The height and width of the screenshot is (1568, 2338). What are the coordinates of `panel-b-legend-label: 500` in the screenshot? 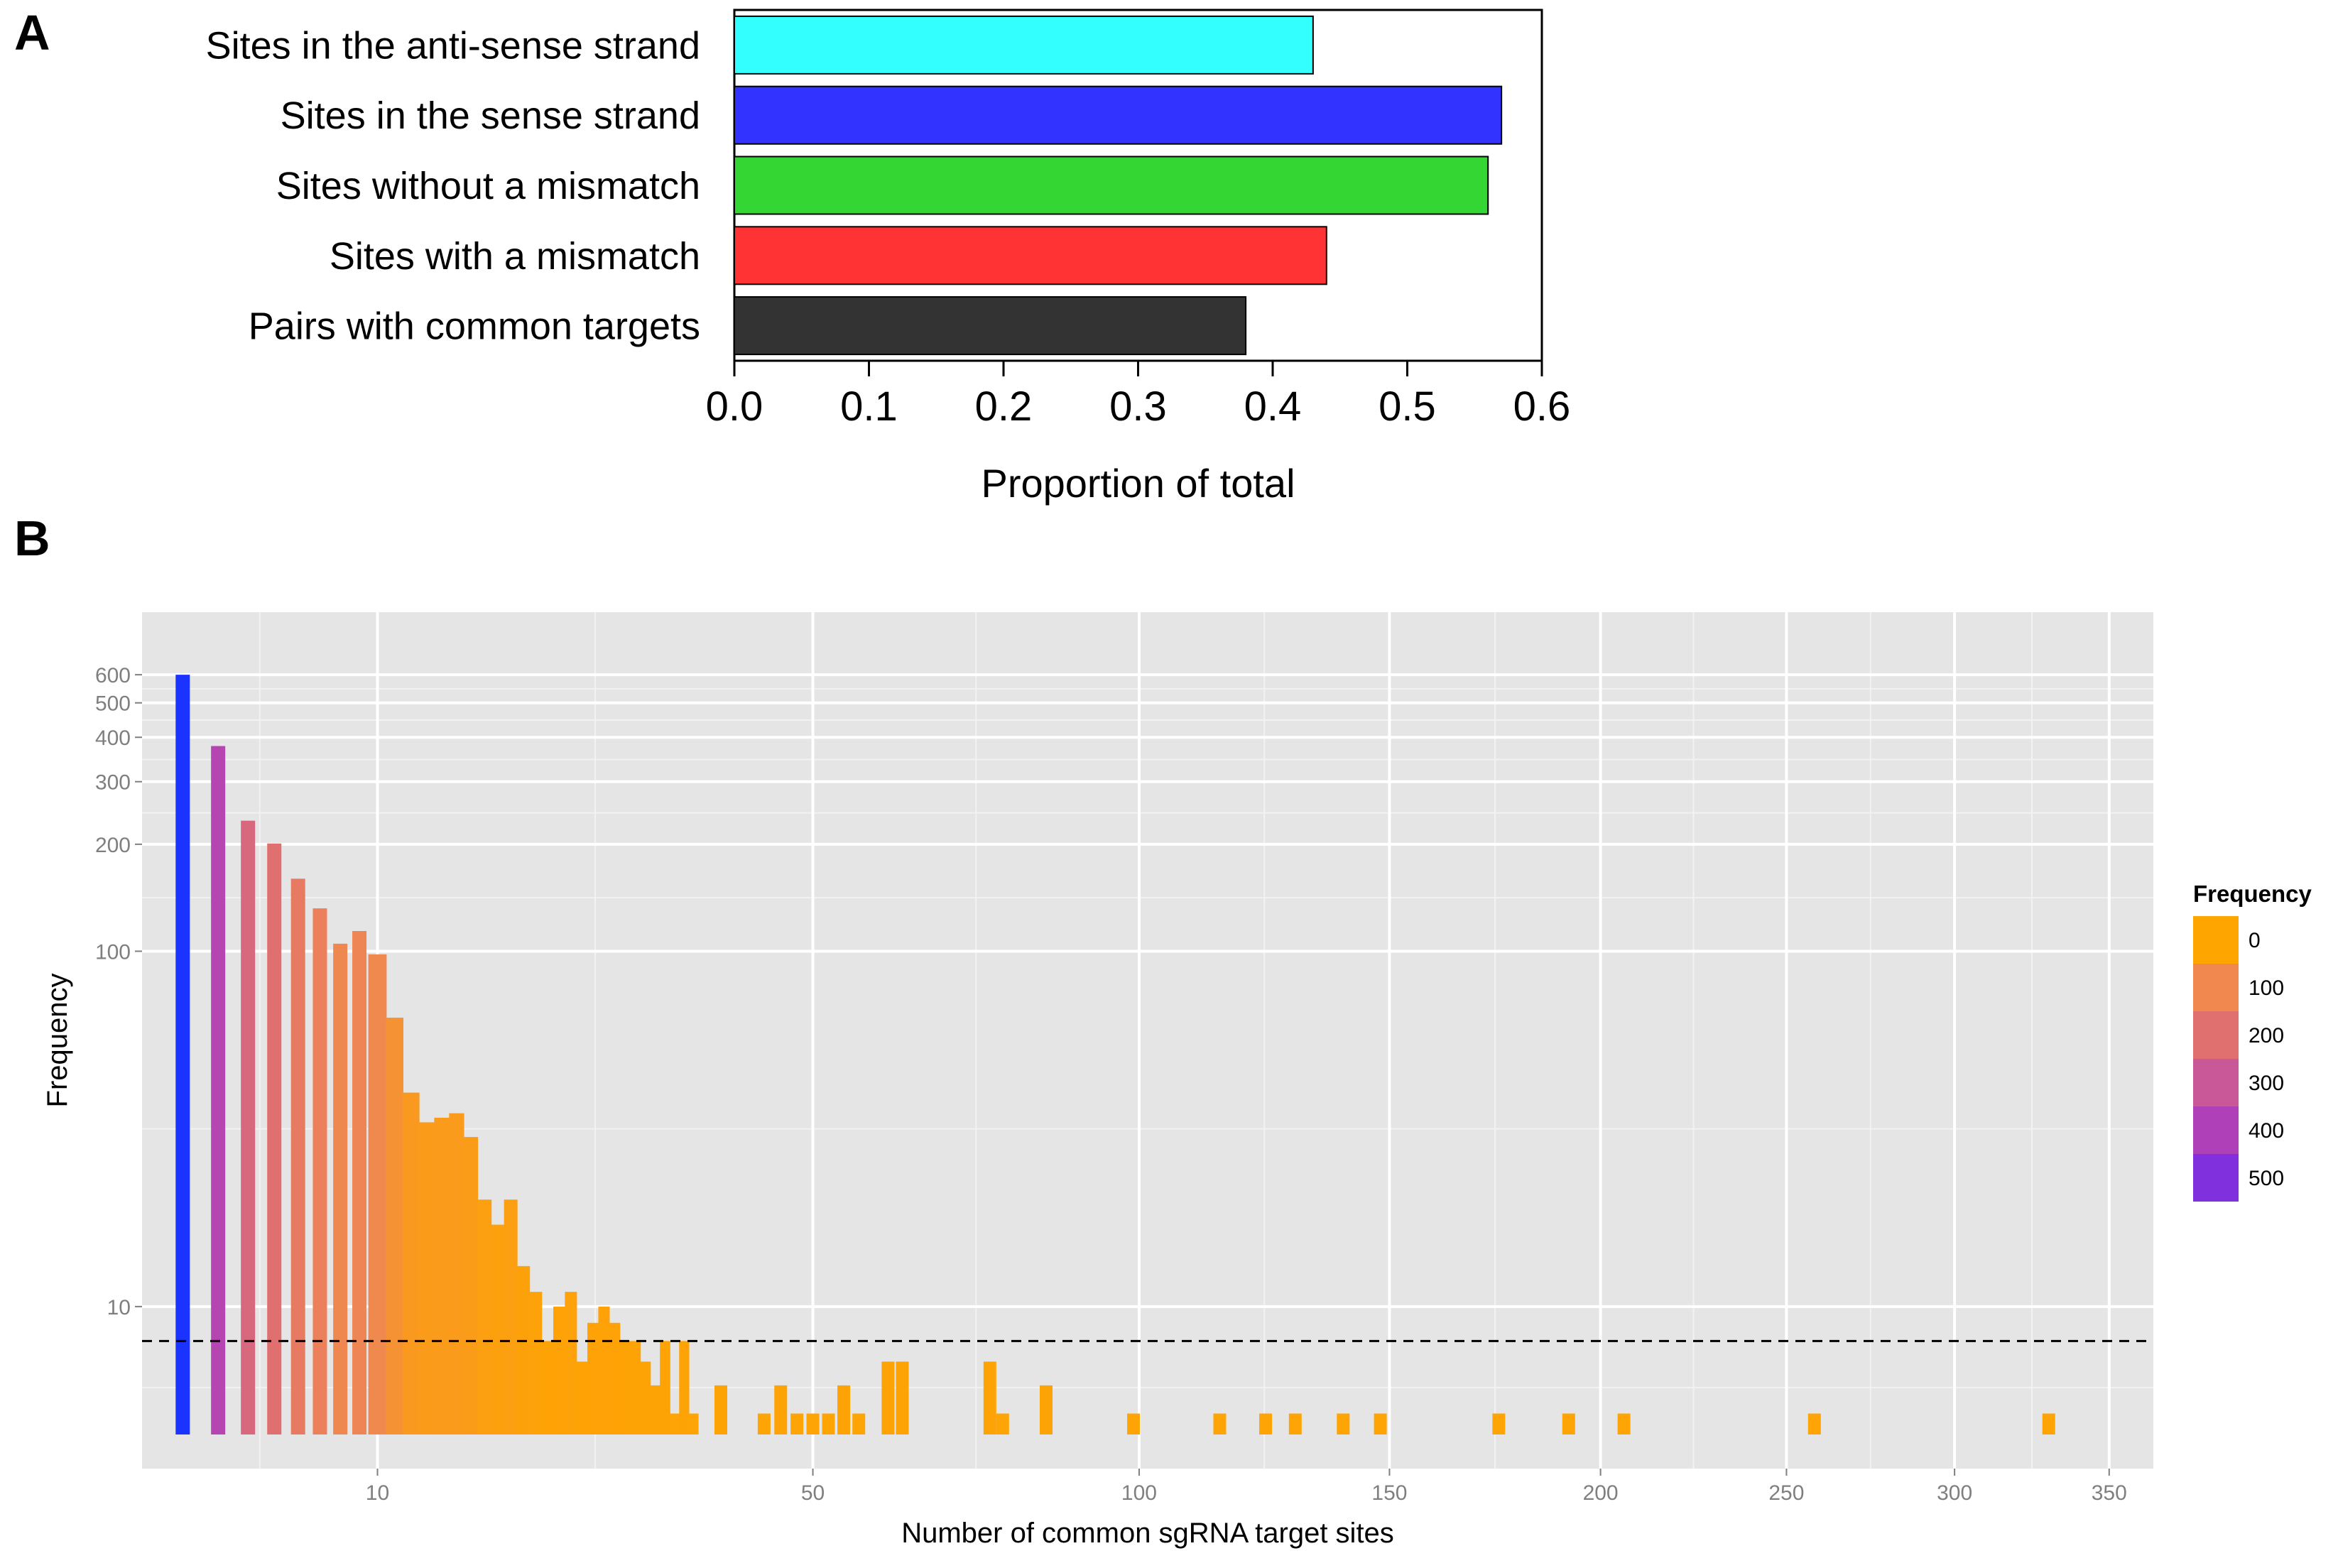 It's located at (2266, 1178).